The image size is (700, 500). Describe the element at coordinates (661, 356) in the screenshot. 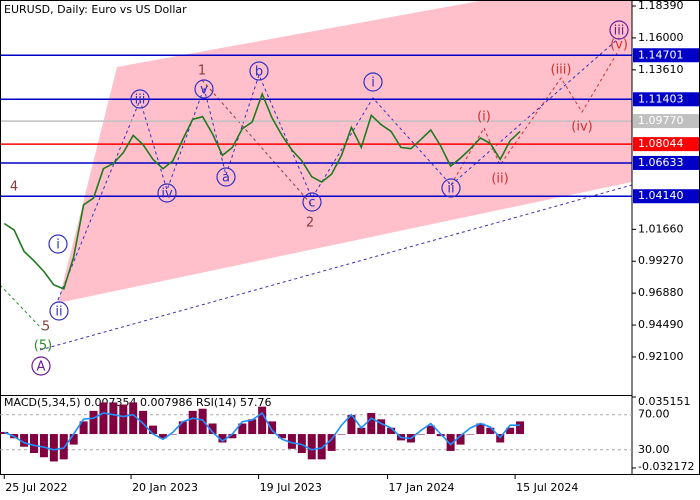

I see `y-tick-label: 0.92100` at that location.